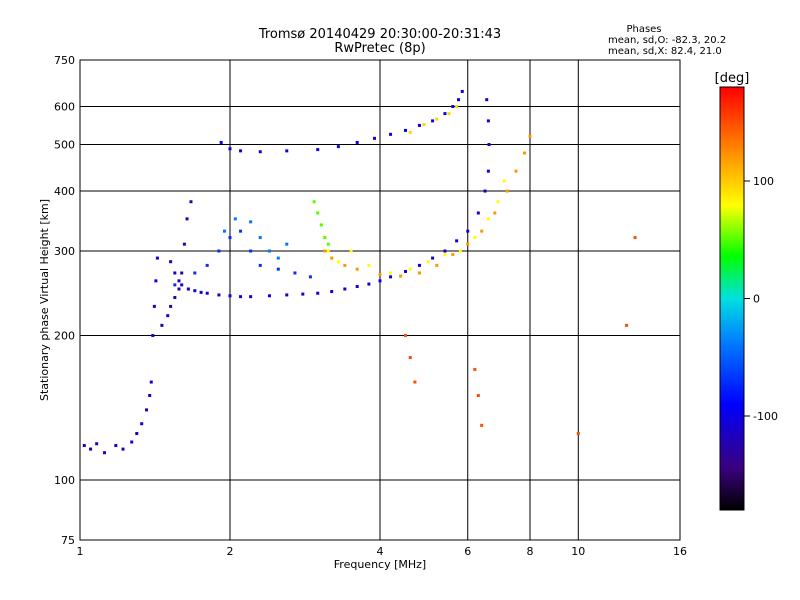  I want to click on chart-title: Tromsø 20140429 20:30:00-20:31:43, so click(379, 34).